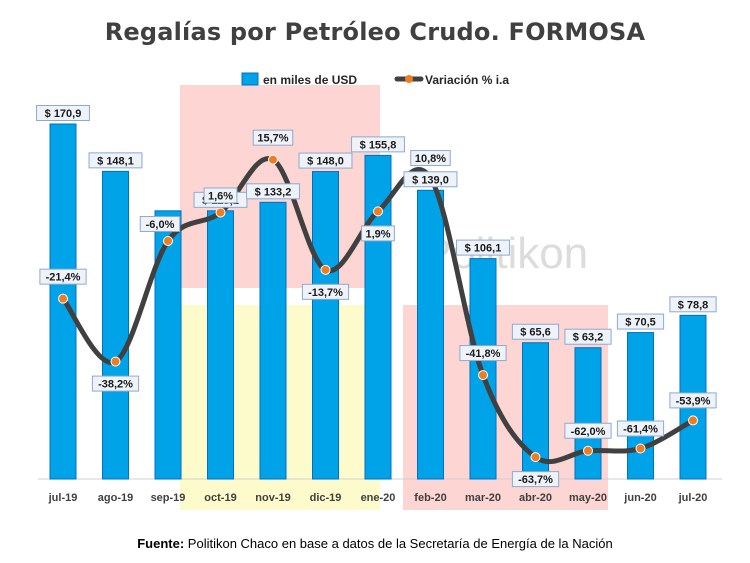  Describe the element at coordinates (693, 498) in the screenshot. I see `x-tick-label: jul-20` at that location.